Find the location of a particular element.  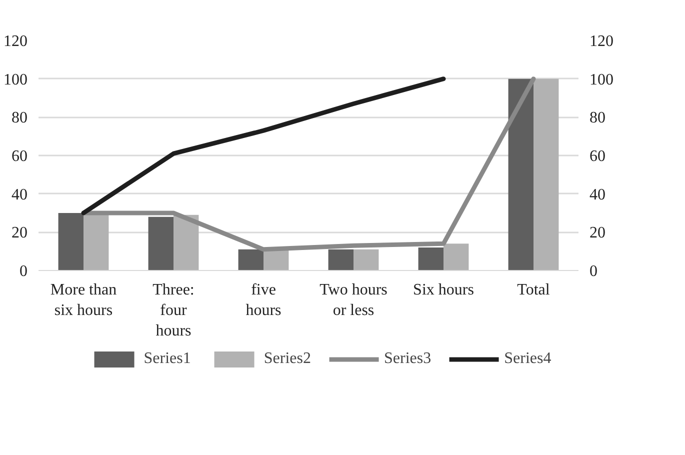

x-tick-label: Total is located at coordinates (533, 290).